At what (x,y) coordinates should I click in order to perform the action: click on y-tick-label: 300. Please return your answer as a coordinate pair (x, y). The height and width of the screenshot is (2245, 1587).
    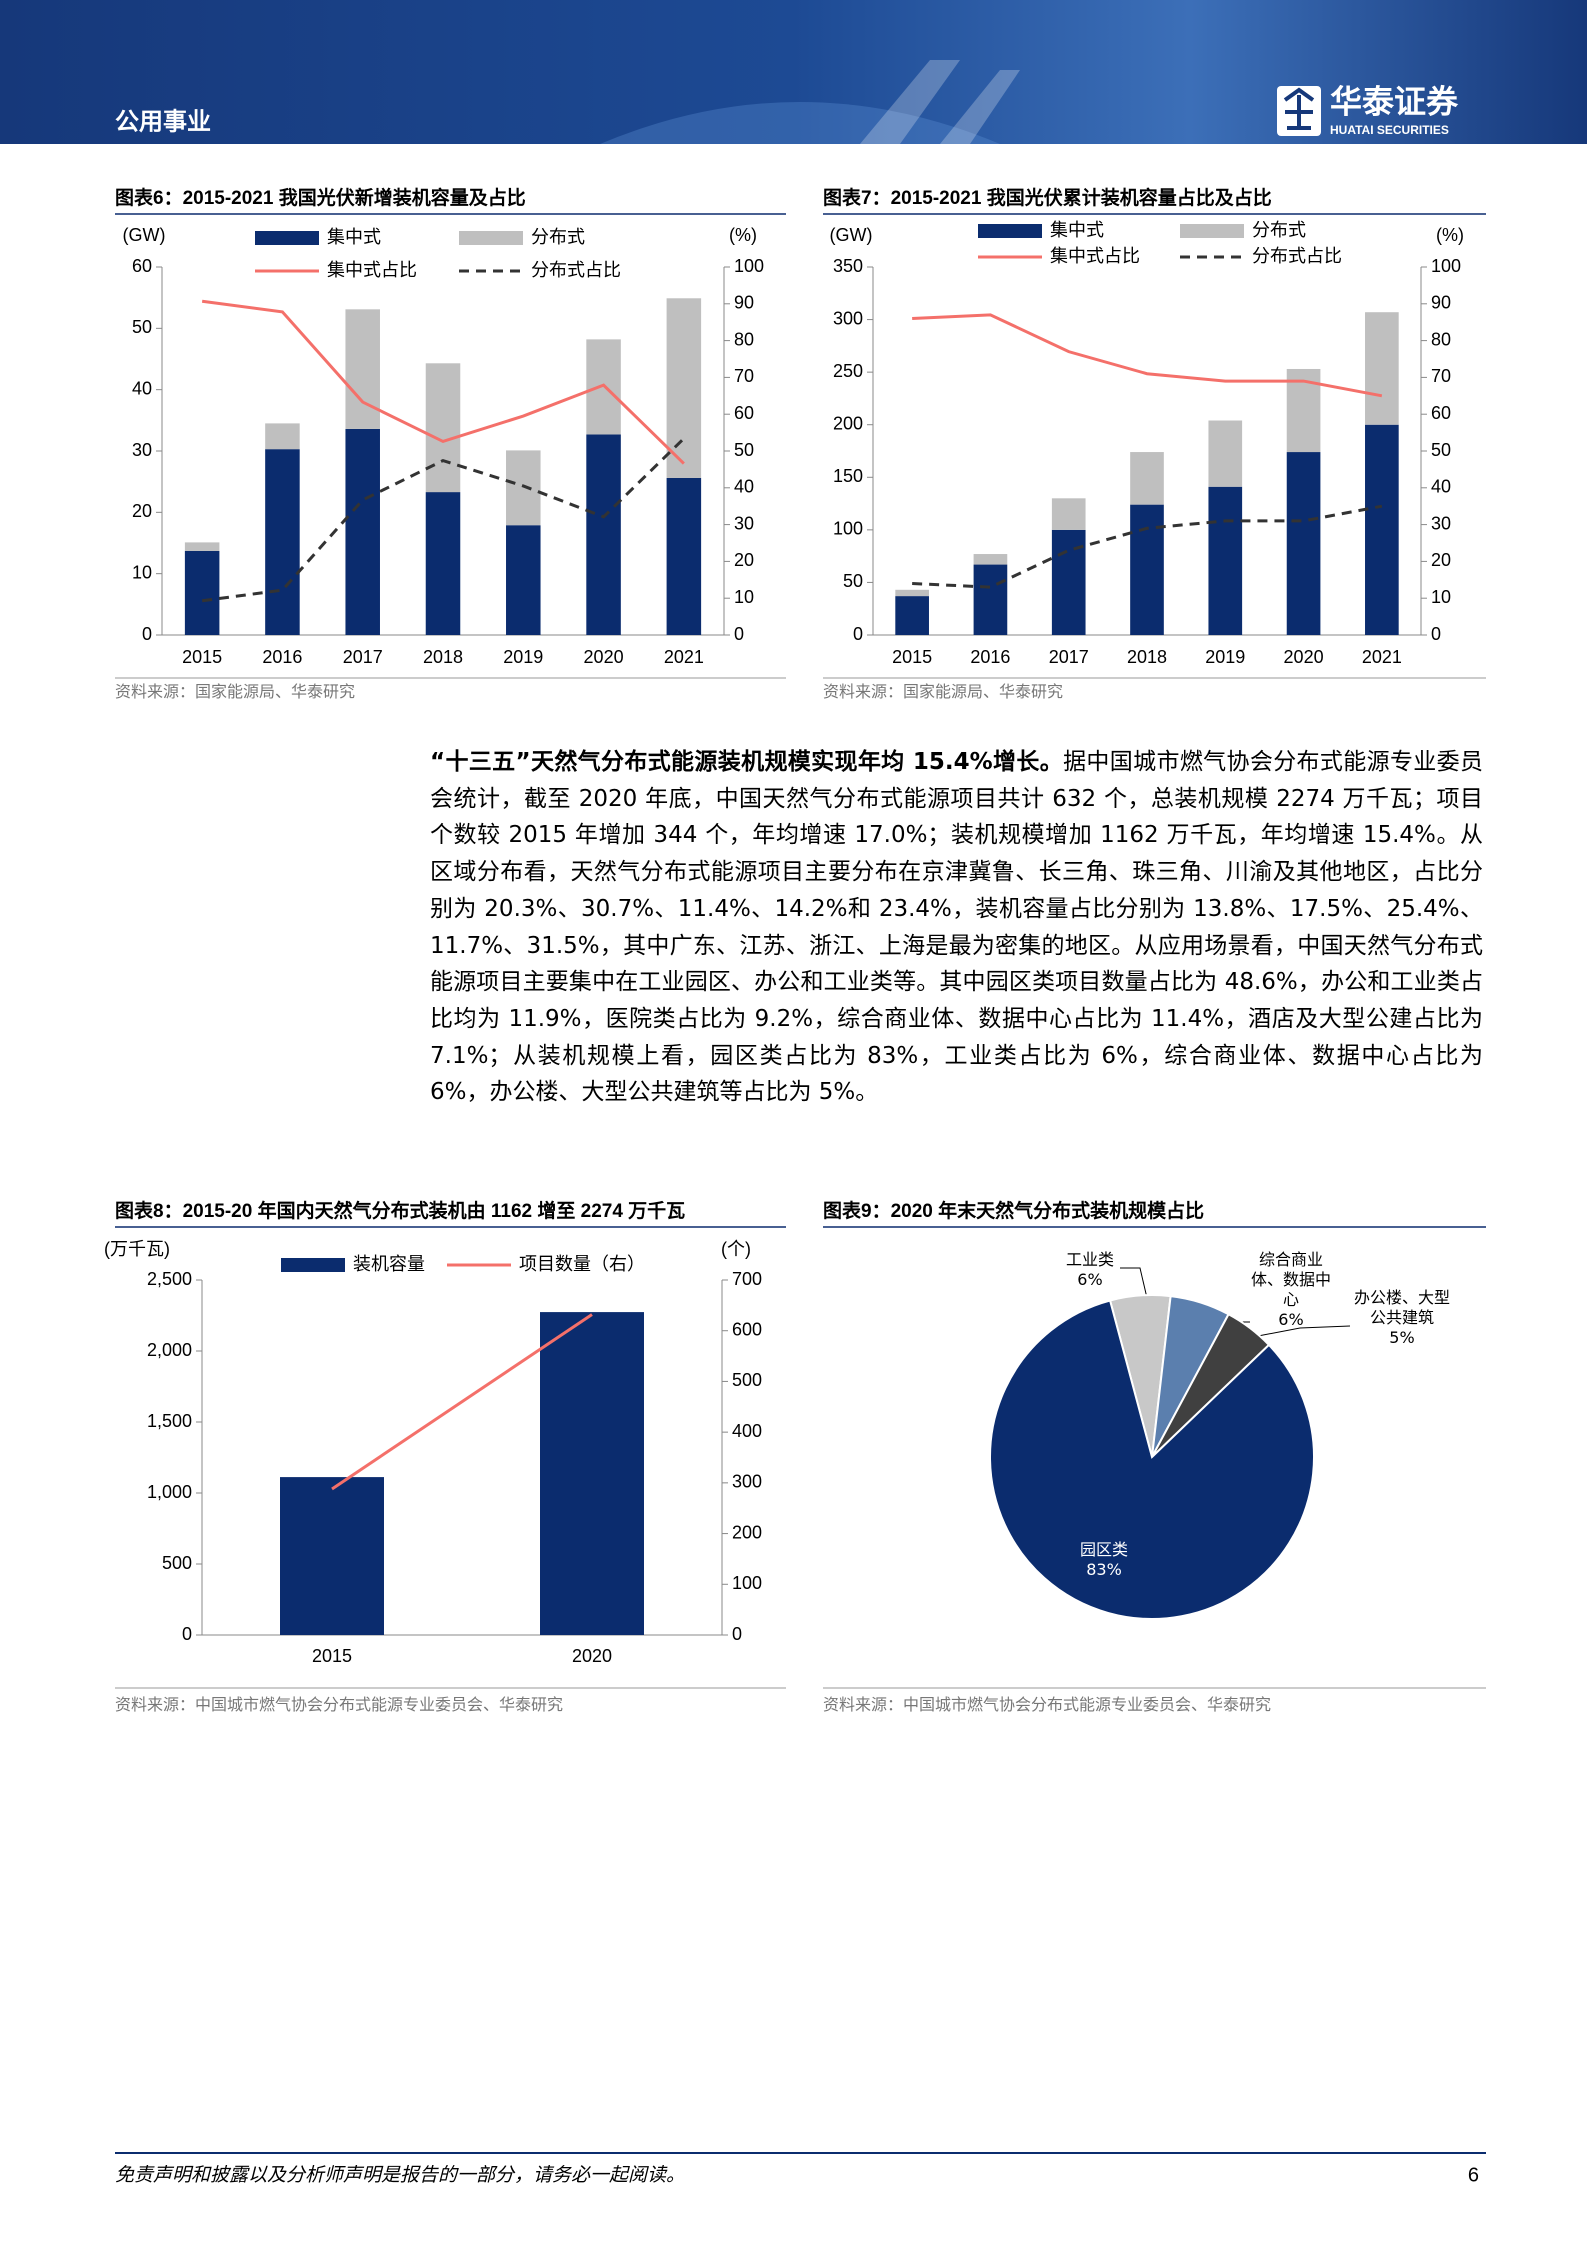
    Looking at the image, I should click on (848, 318).